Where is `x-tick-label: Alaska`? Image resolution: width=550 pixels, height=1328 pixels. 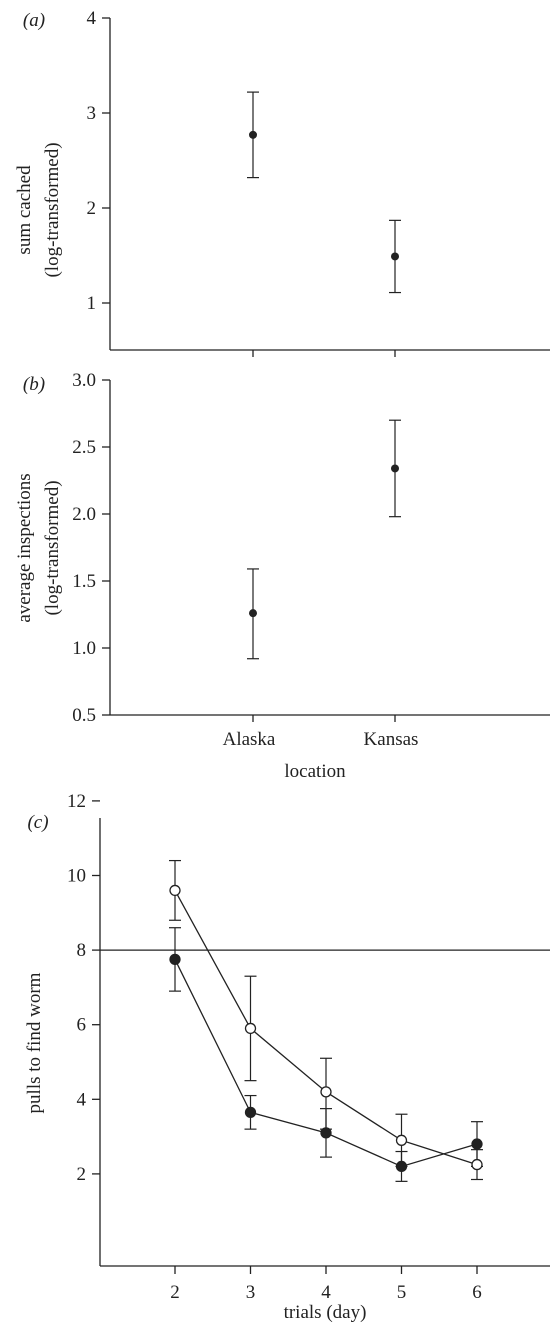
x-tick-label: Alaska is located at coordinates (249, 739).